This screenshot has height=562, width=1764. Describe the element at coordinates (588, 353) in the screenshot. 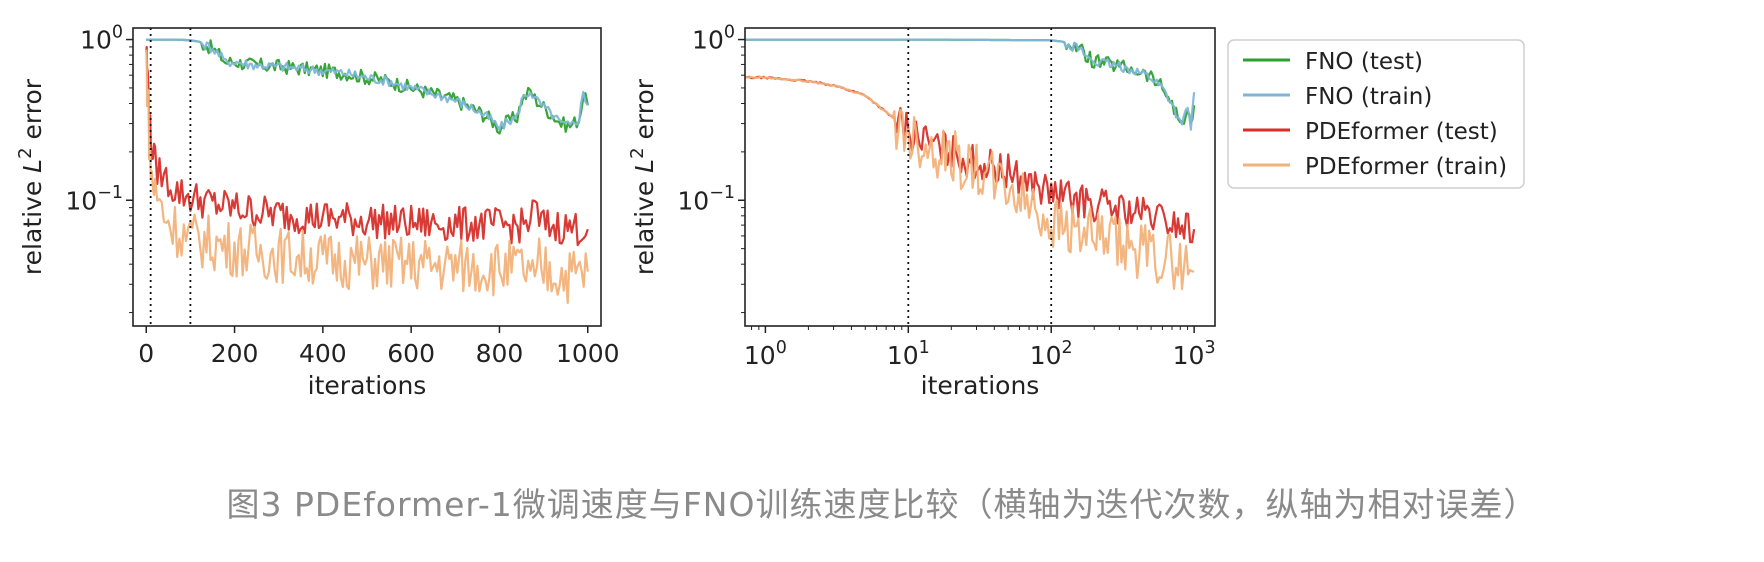

I see `x-tick-label: 1000` at that location.